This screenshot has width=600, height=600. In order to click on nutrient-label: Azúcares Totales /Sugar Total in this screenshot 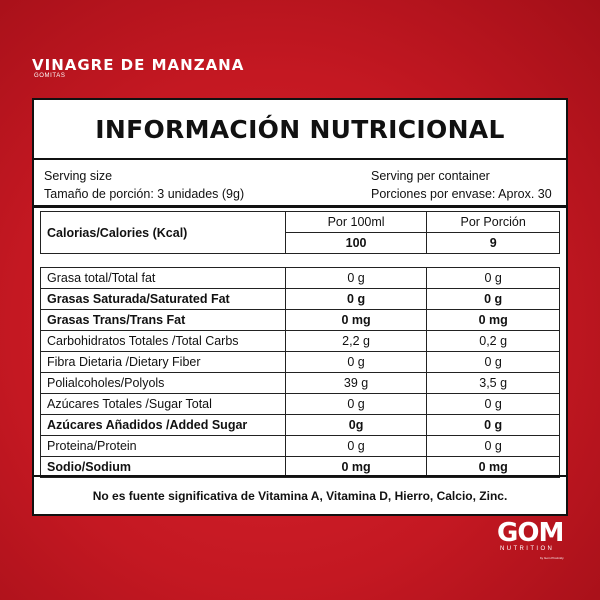, I will do `click(163, 404)`.